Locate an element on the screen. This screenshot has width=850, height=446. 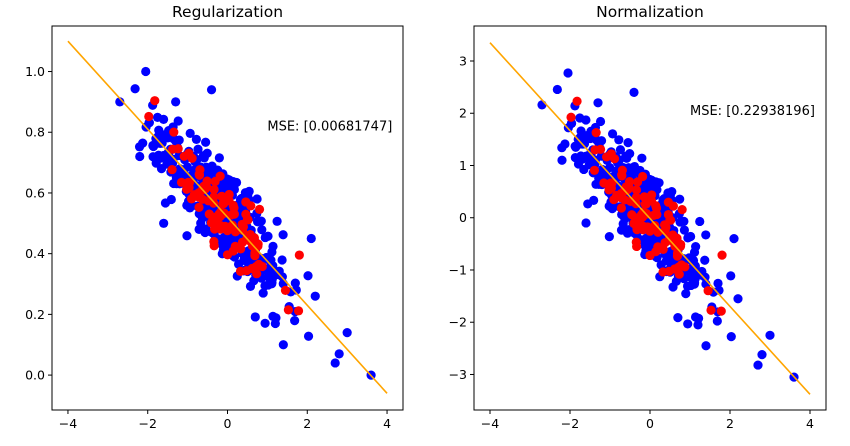
y-tick-label: 1 is located at coordinates (463, 165).